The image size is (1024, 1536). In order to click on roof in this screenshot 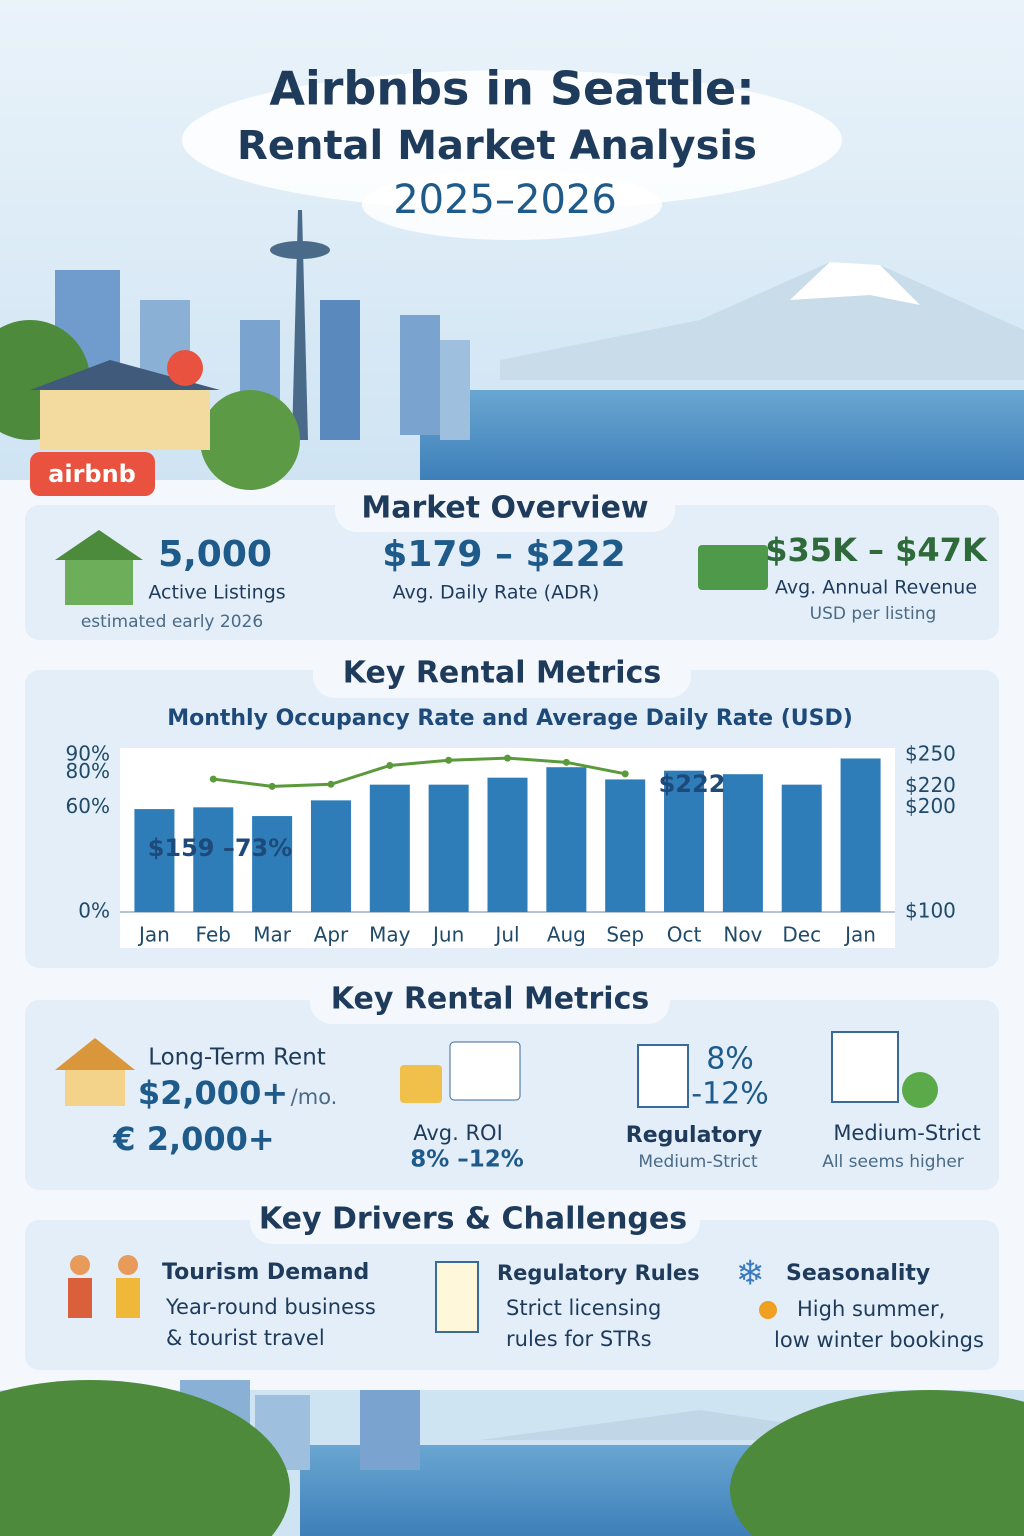, I will do `click(125, 375)`.